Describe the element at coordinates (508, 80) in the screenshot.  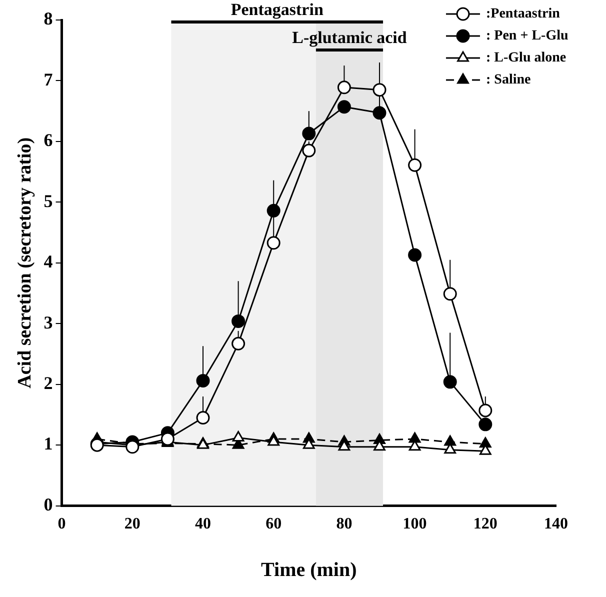
I see `legend-label: : Saline` at that location.